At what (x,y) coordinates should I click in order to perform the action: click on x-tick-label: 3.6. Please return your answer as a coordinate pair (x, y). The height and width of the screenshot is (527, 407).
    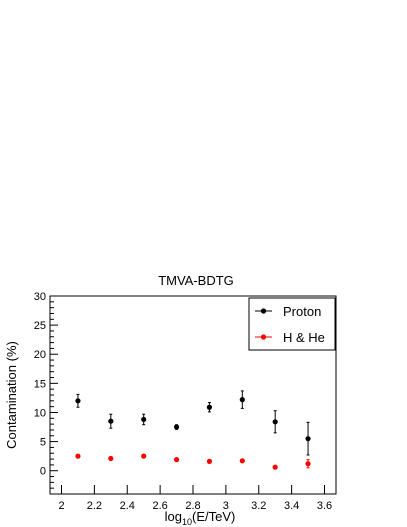
    Looking at the image, I should click on (324, 506).